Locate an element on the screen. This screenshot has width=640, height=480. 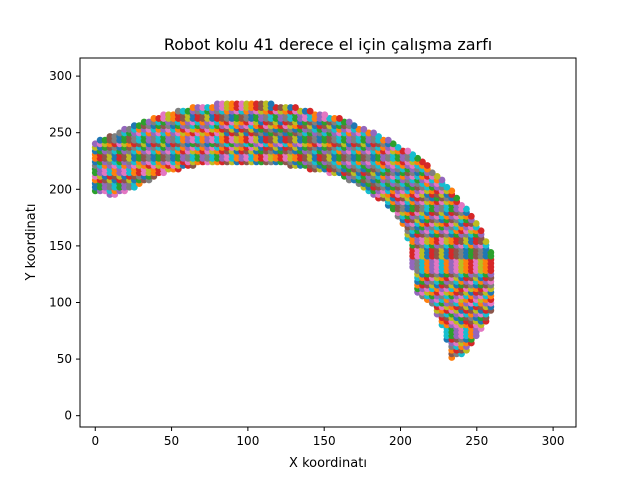
x-tick-label: 250 is located at coordinates (476, 441).